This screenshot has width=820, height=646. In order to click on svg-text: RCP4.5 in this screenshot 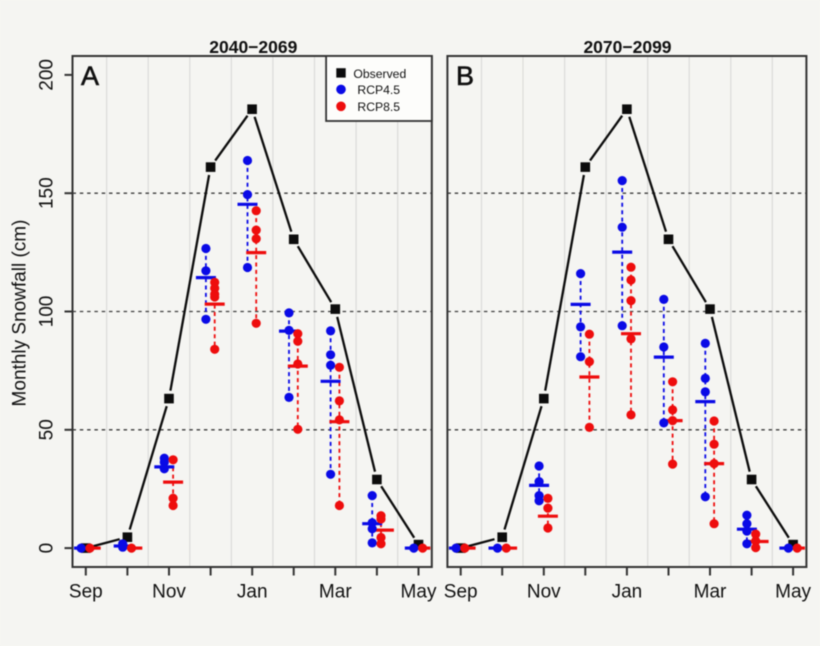, I will do `click(378, 90)`.